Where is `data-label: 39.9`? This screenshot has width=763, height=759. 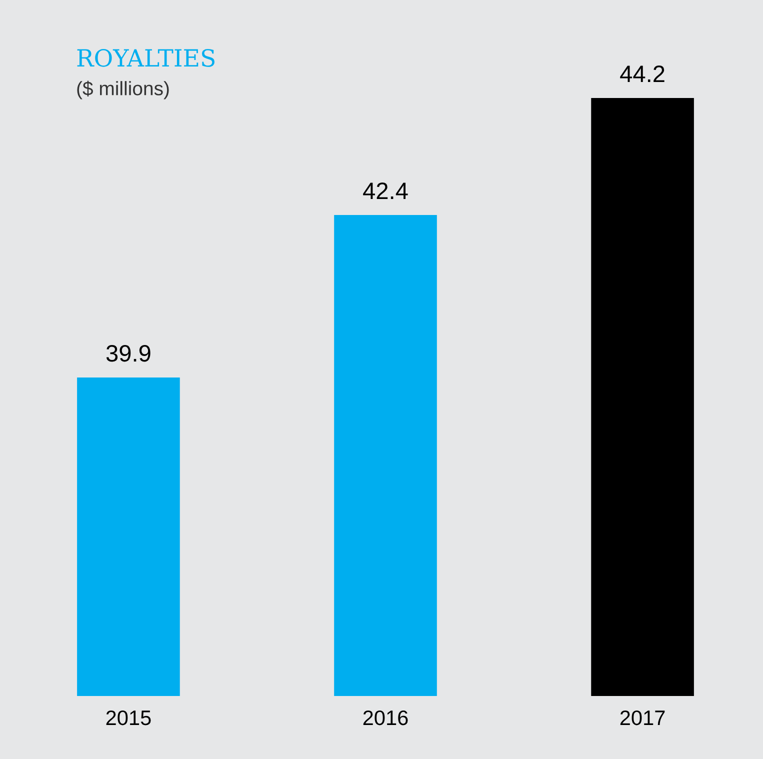 data-label: 39.9 is located at coordinates (128, 353).